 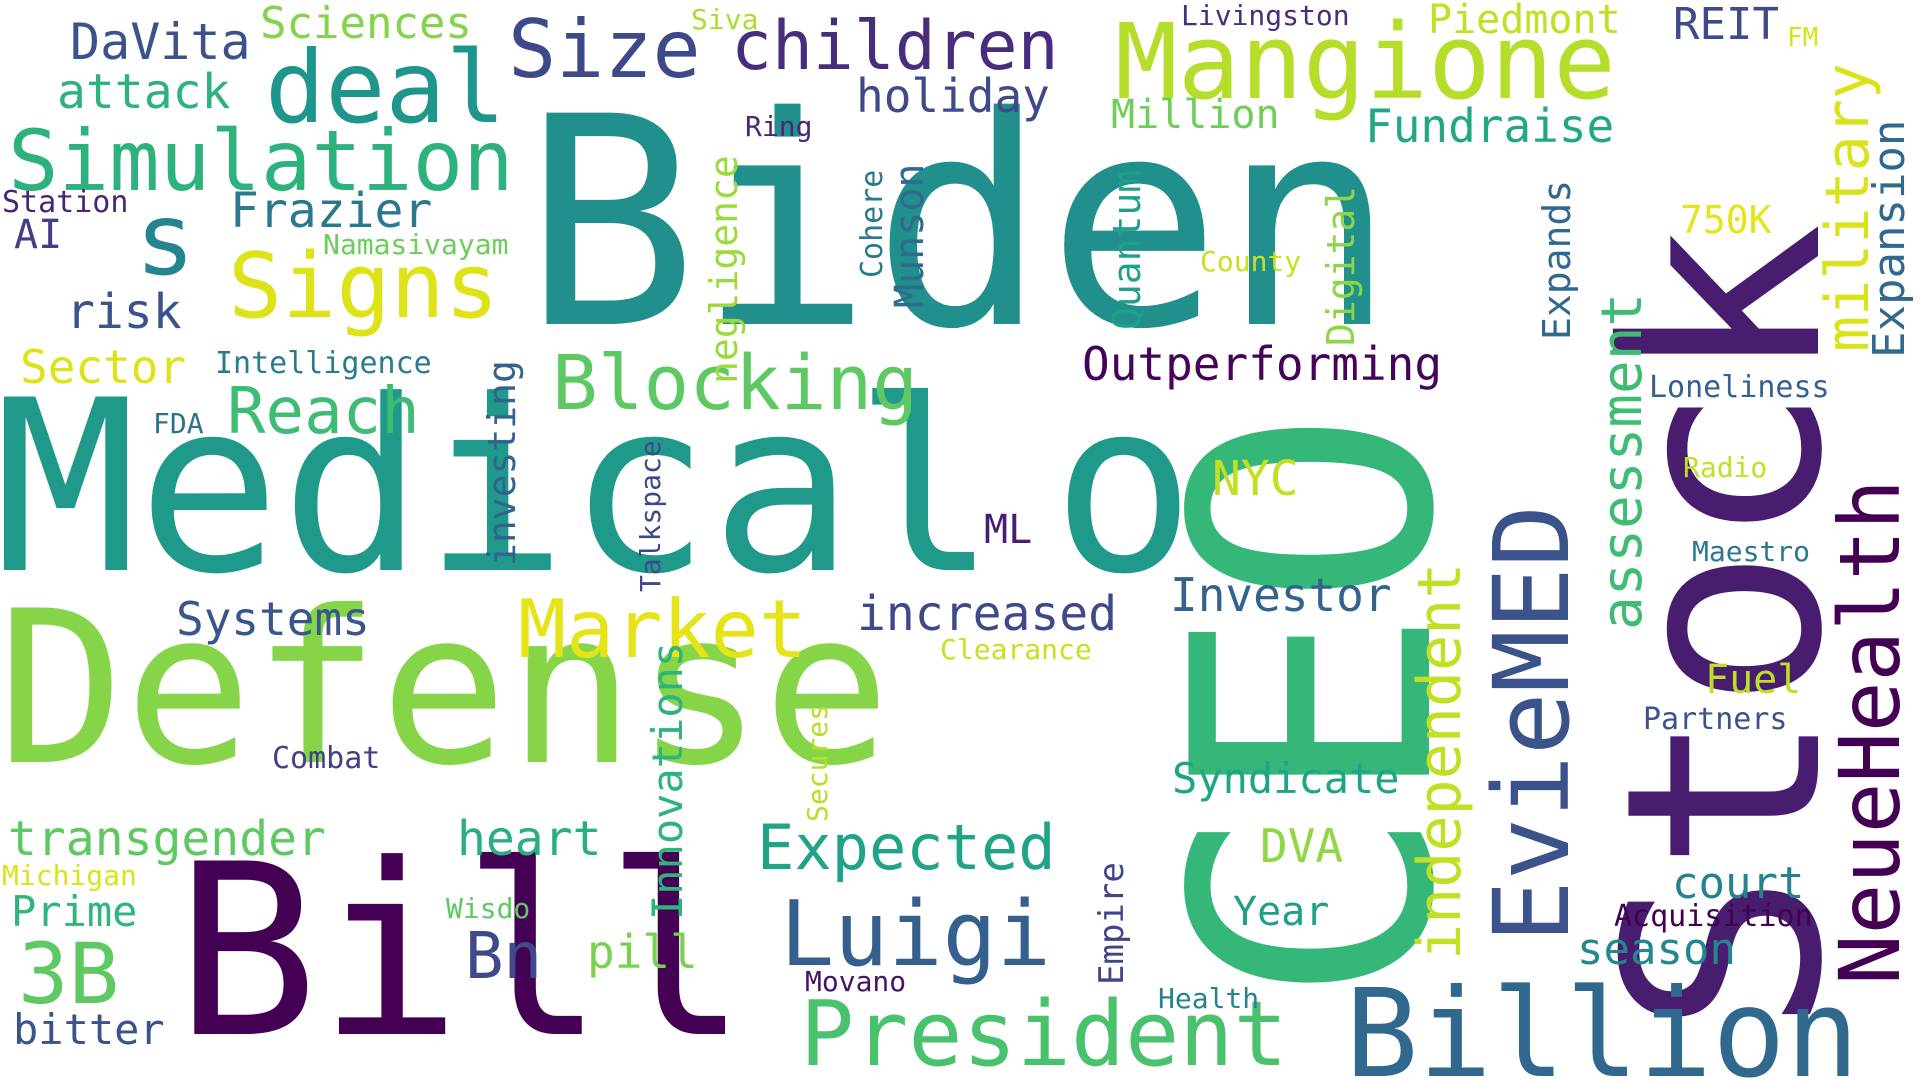 I want to click on word-billion: Billion, so click(x=1602, y=1021).